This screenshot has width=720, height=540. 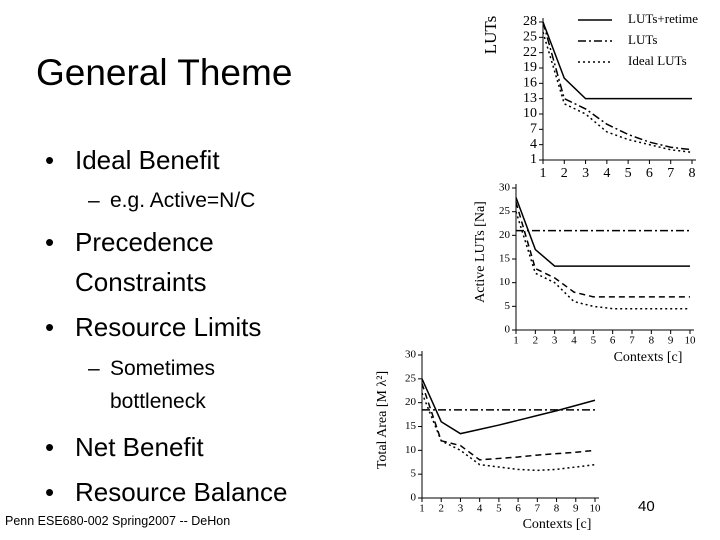 I want to click on y-tick-label: 4, so click(x=533, y=144).